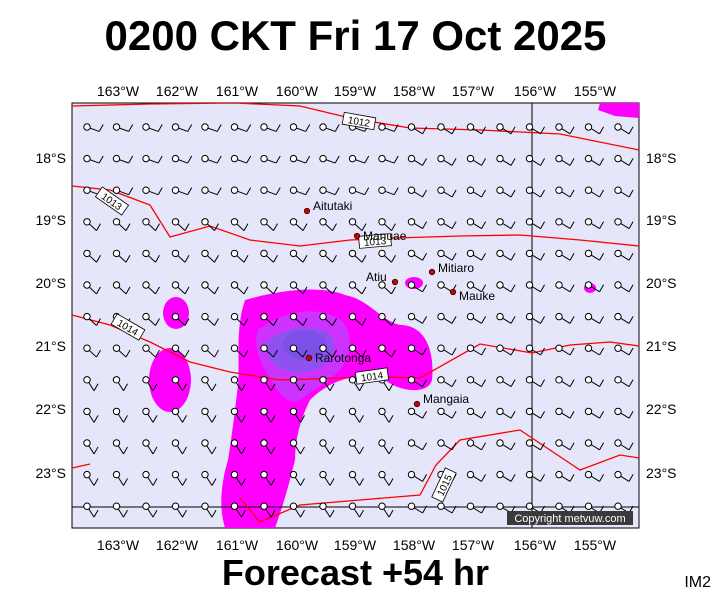 The image size is (711, 600). What do you see at coordinates (456, 268) in the screenshot?
I see `place-label-mitiaro: Mitiaro` at bounding box center [456, 268].